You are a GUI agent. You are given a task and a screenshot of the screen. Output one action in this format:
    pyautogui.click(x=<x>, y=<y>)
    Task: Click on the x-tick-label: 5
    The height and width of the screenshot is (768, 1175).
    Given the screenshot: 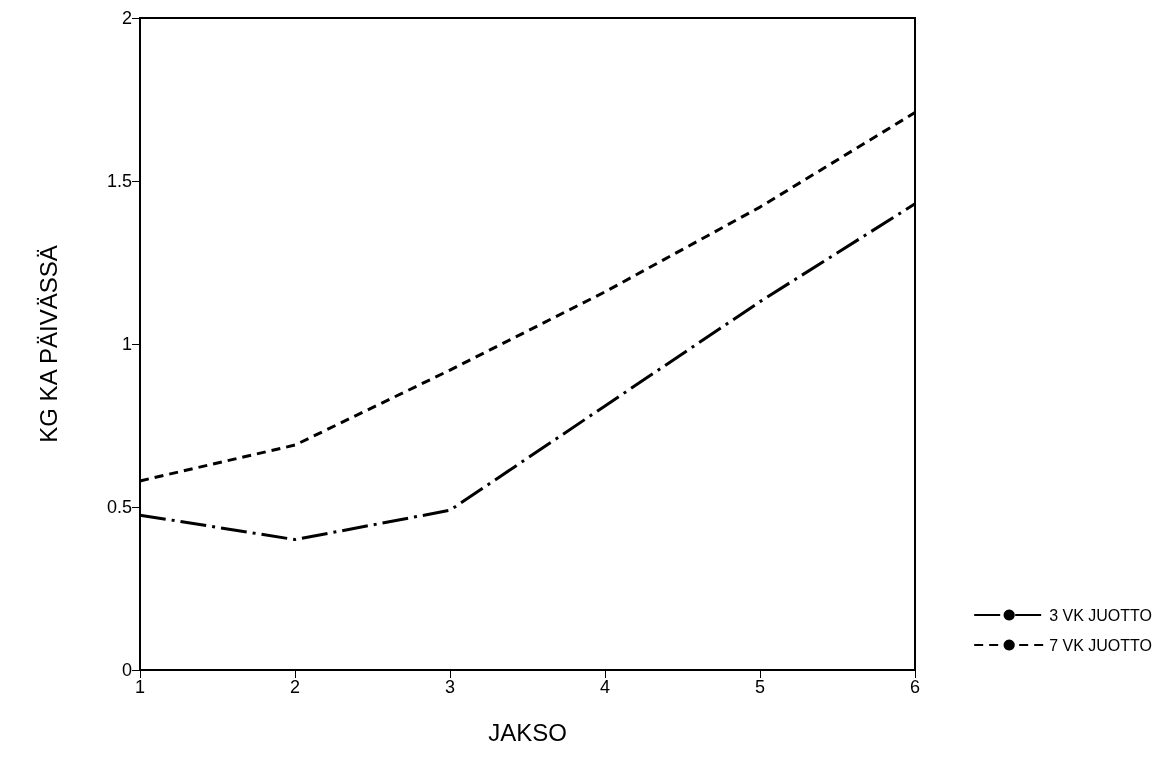 What is the action you would take?
    pyautogui.click(x=760, y=687)
    